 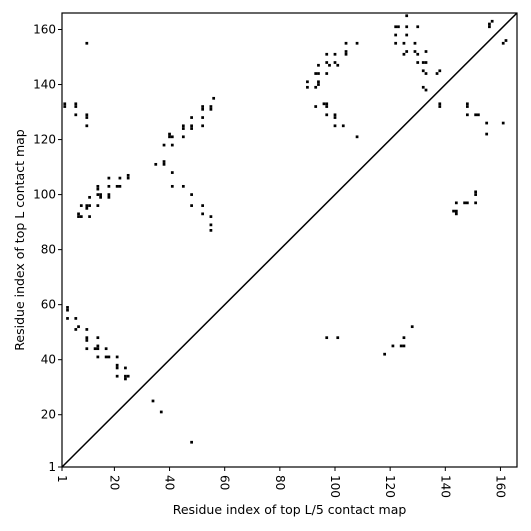 I want to click on y-tick-label: 60, so click(x=48, y=305).